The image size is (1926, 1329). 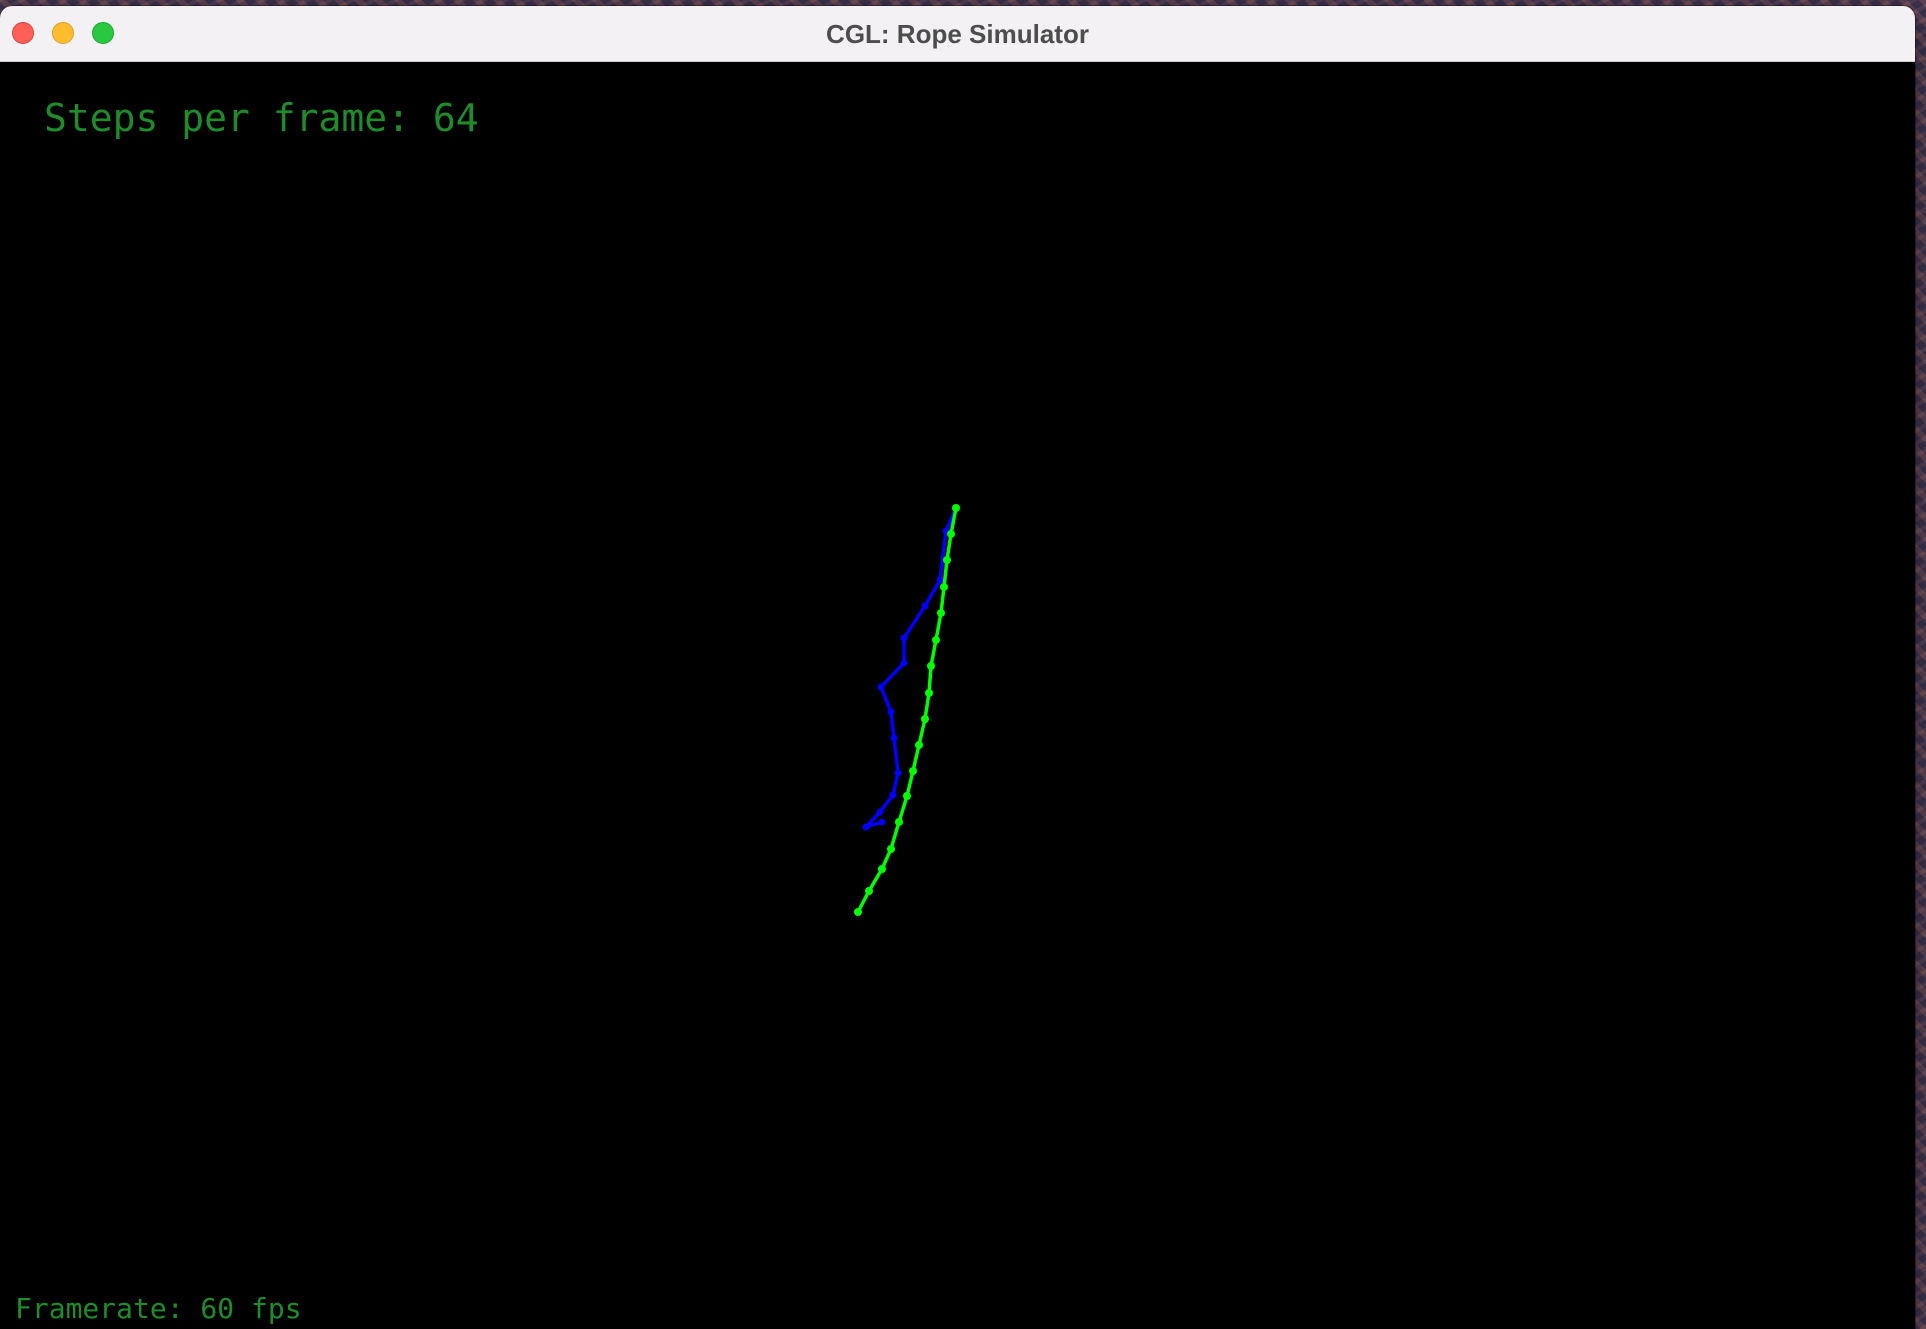 I want to click on steps-per-frame-label: Steps per frame: 64, so click(x=261, y=118).